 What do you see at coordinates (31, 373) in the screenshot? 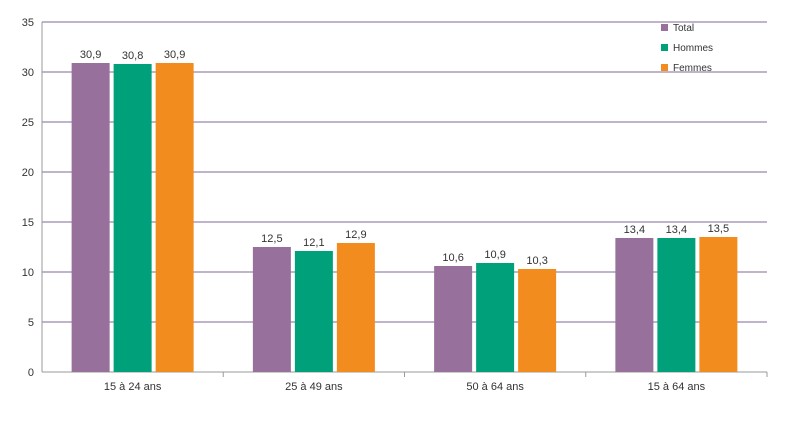
I see `y-tick-label: 0` at bounding box center [31, 373].